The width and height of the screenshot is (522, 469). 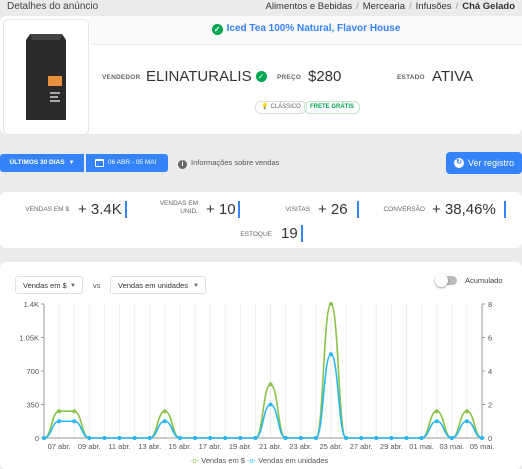 What do you see at coordinates (31, 304) in the screenshot?
I see `y-left-tick-label: 1.4K` at bounding box center [31, 304].